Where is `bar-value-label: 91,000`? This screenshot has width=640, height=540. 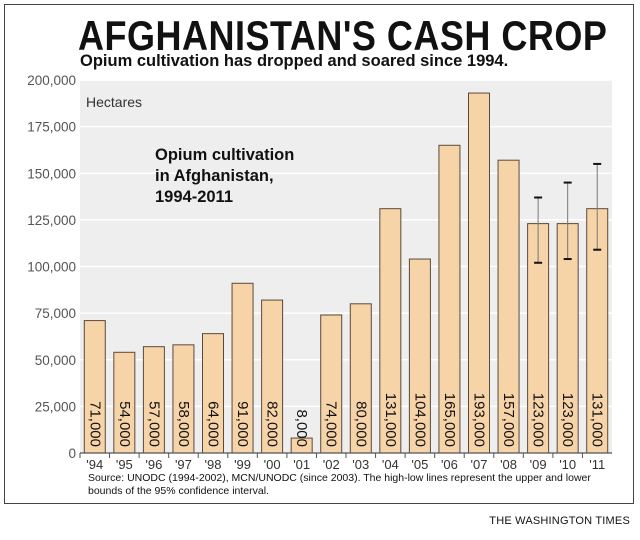 bar-value-label: 91,000 is located at coordinates (242, 424).